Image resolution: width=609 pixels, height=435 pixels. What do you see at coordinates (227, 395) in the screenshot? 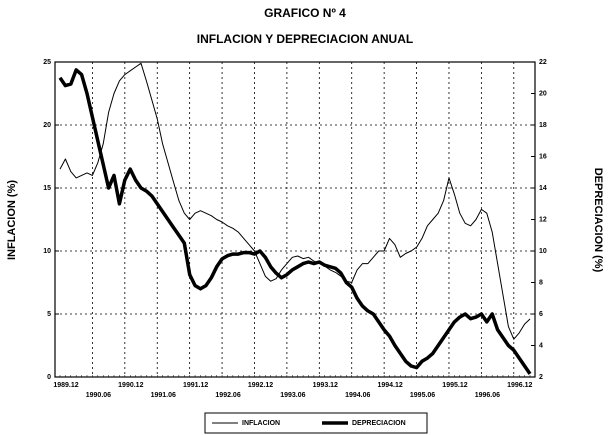
I see `x-tick-label: 1992.06` at bounding box center [227, 395].